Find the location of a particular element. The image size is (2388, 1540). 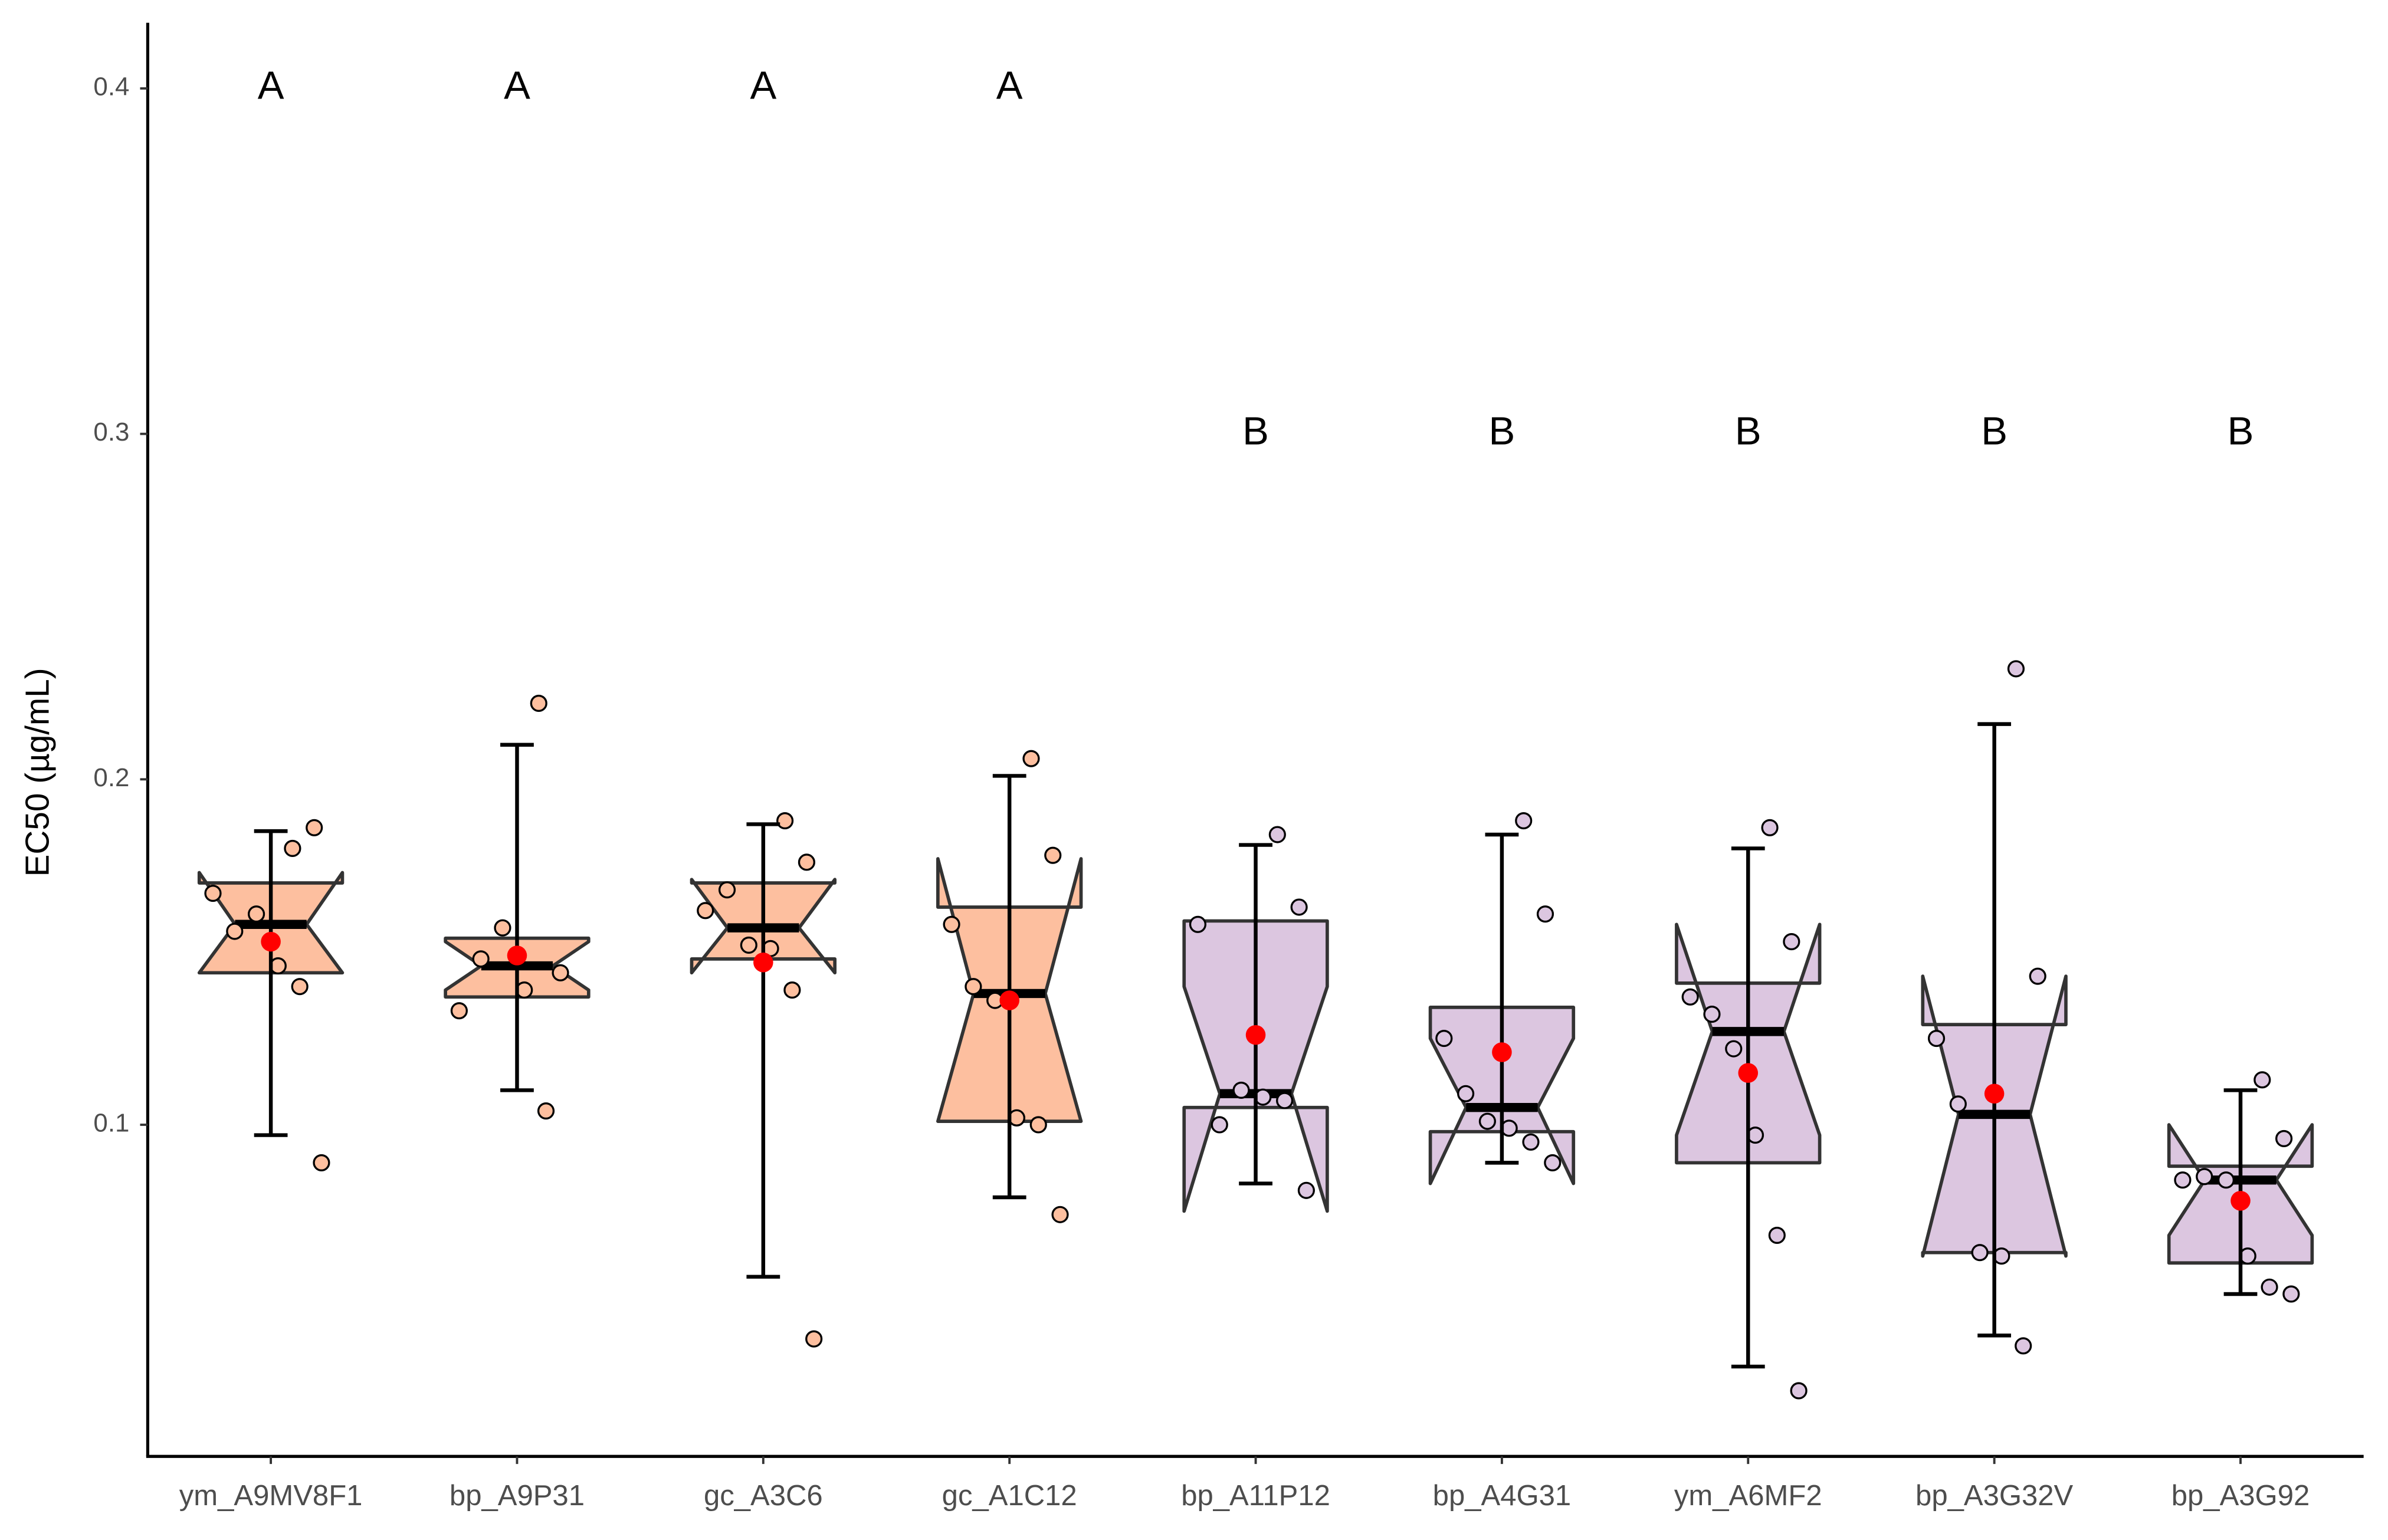

x-tick-label: bp_A11P12 is located at coordinates (1255, 1496).